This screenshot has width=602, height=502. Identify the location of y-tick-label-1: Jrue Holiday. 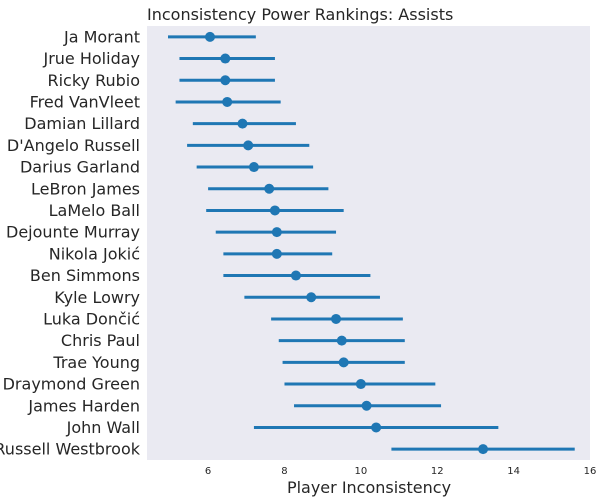
(91, 58).